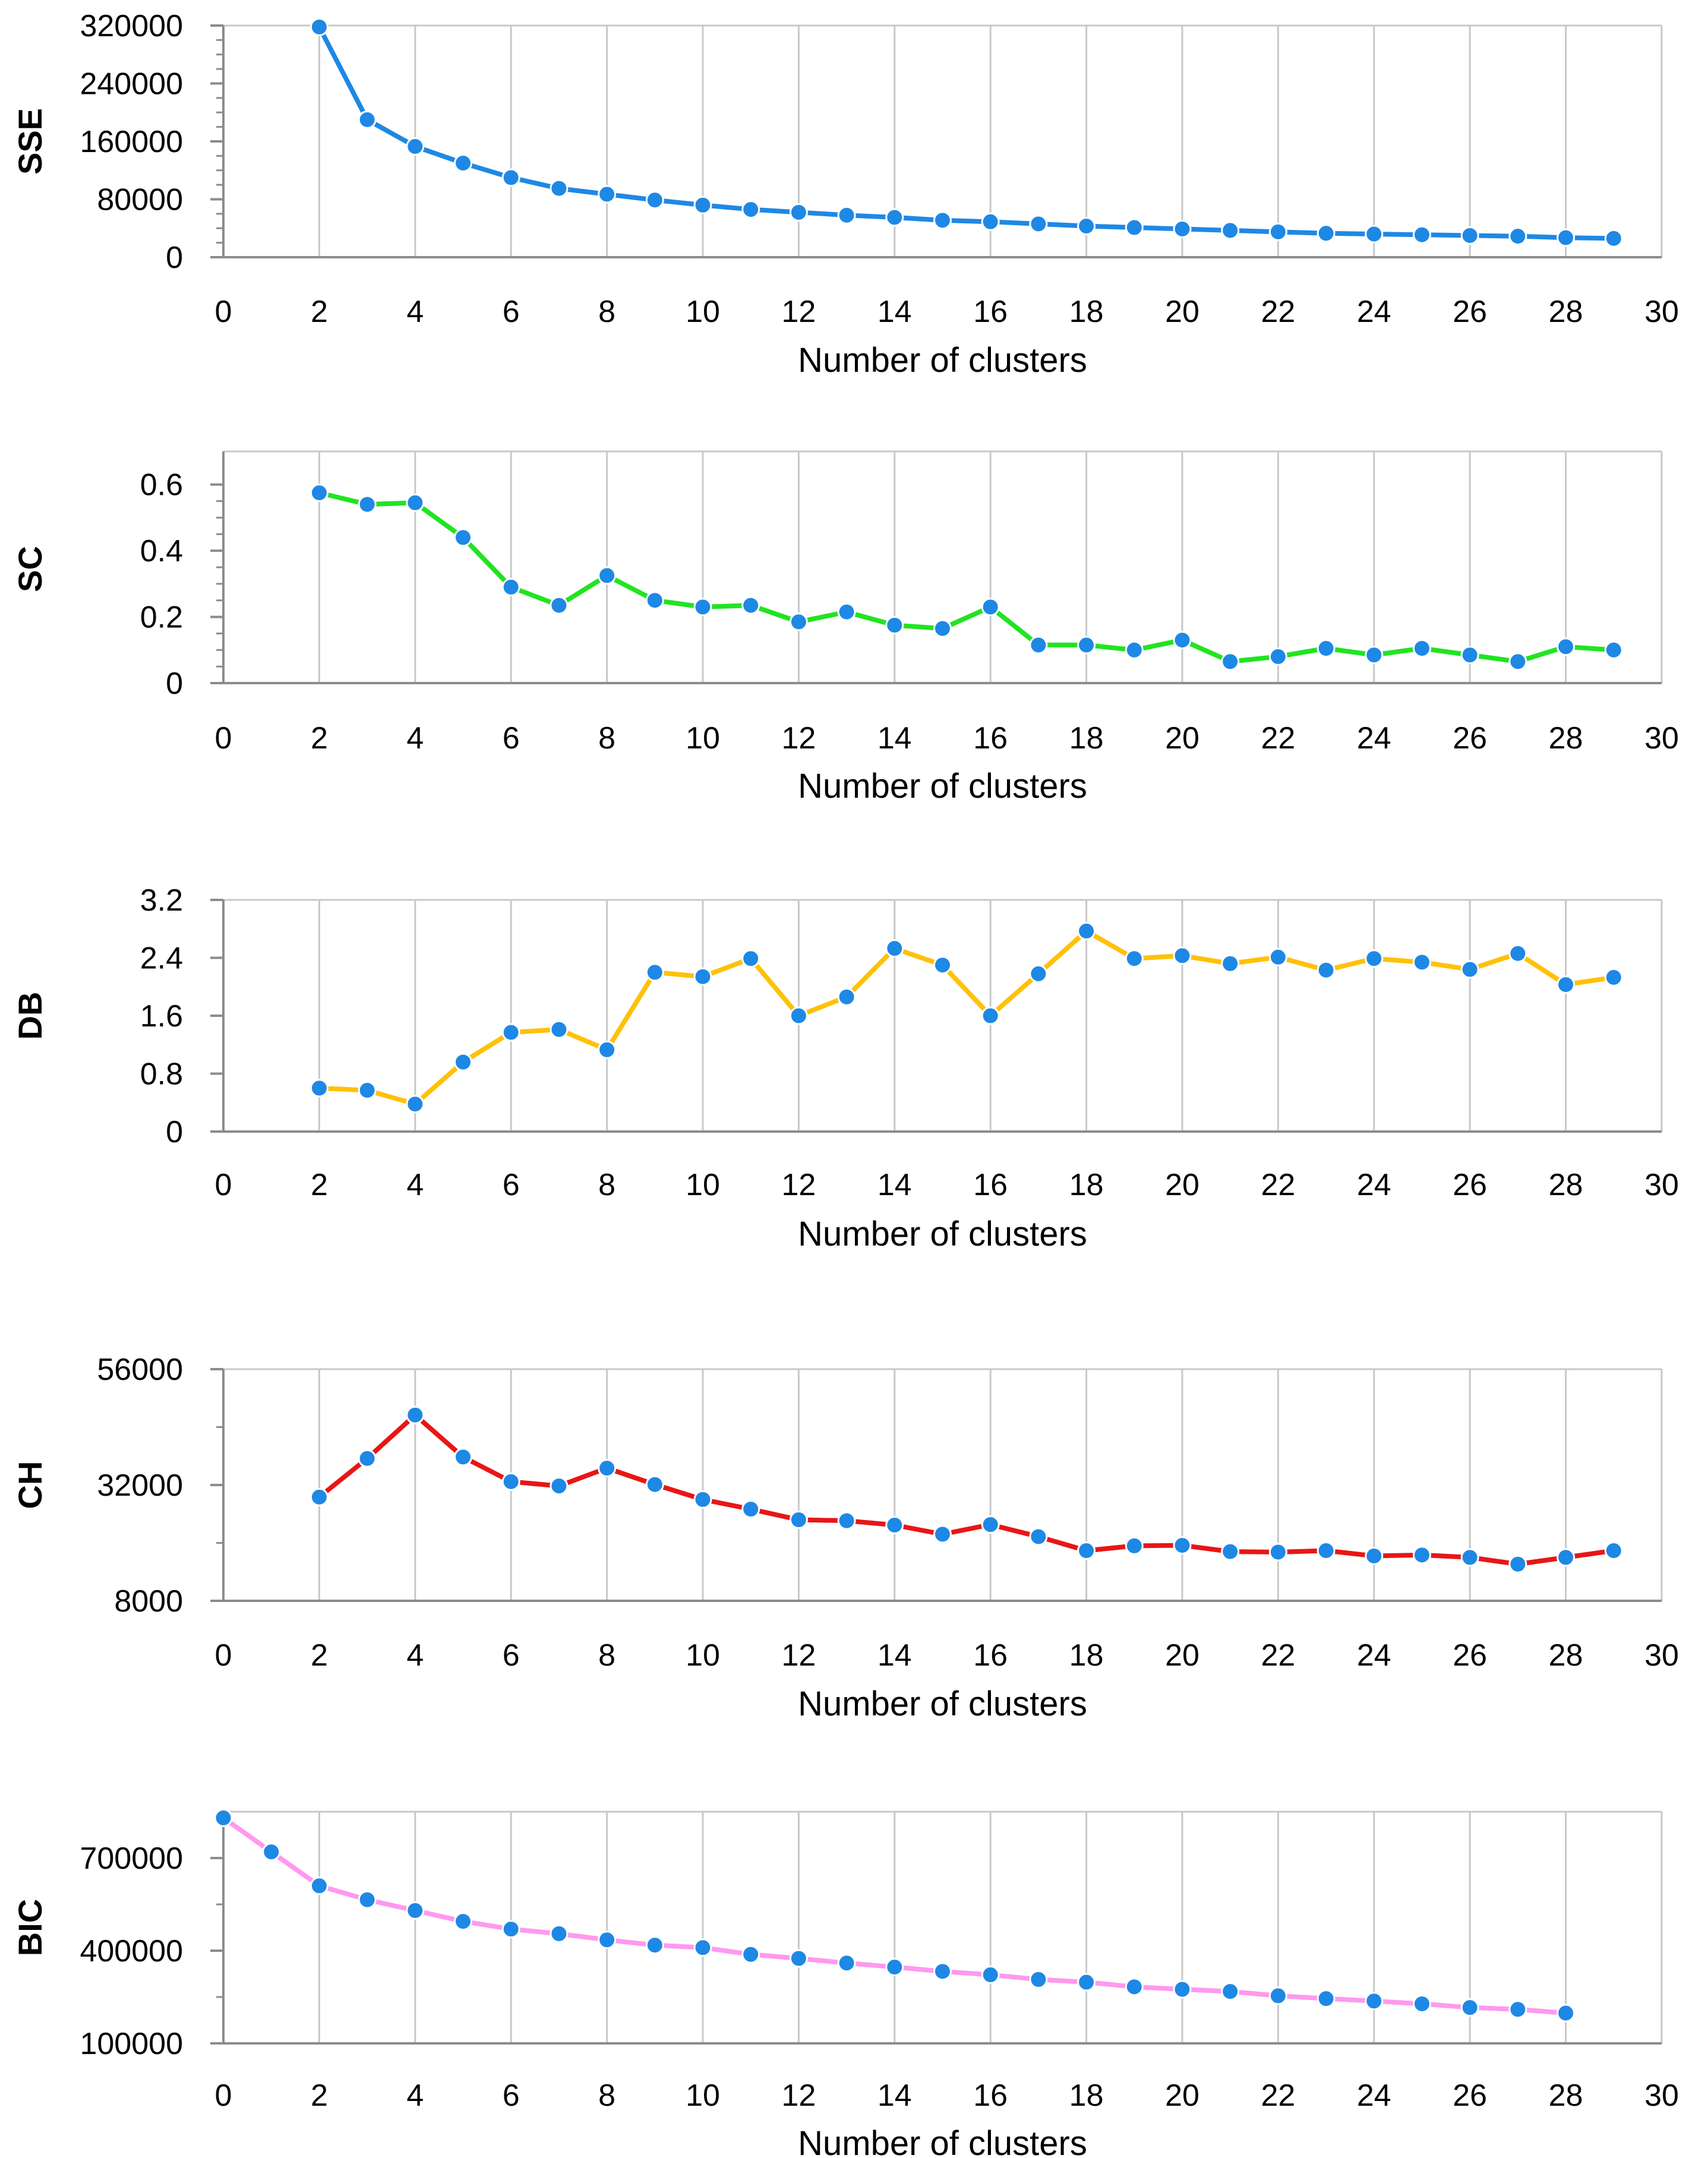 This screenshot has height=2158, width=1708. What do you see at coordinates (161, 618) in the screenshot?
I see `chart-1-y-tick-label: 0.2` at bounding box center [161, 618].